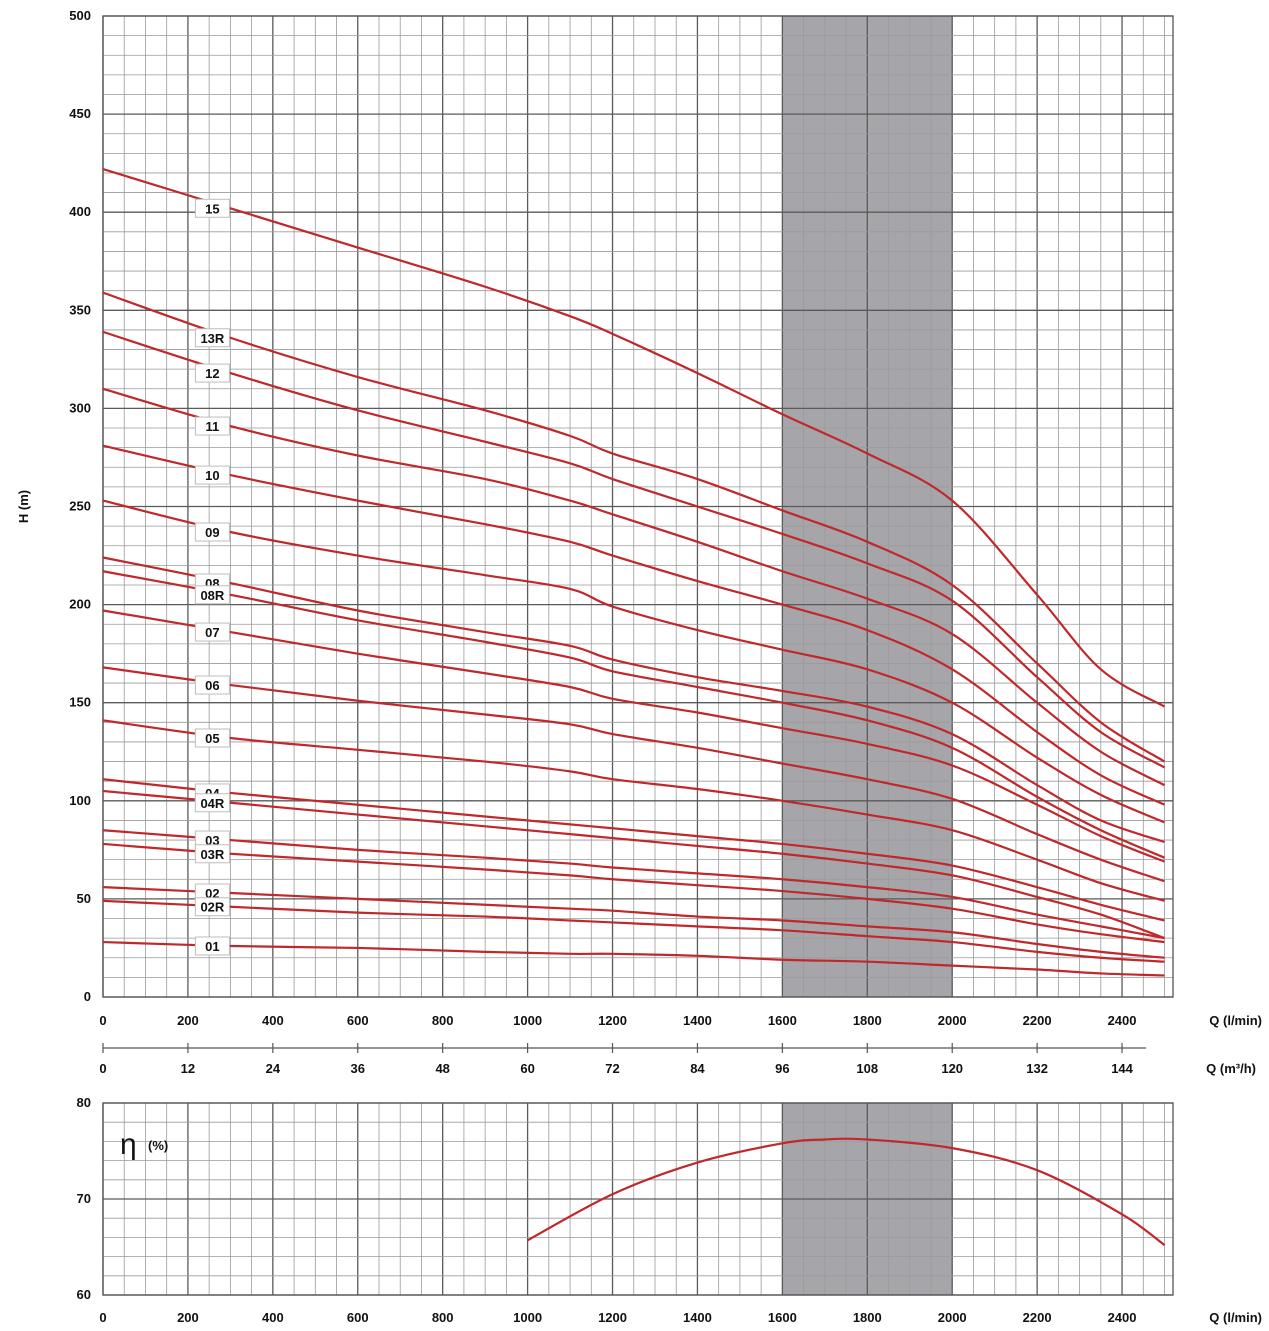  I want to click on efficiency-x-tick-label: 2000, so click(952, 1317).